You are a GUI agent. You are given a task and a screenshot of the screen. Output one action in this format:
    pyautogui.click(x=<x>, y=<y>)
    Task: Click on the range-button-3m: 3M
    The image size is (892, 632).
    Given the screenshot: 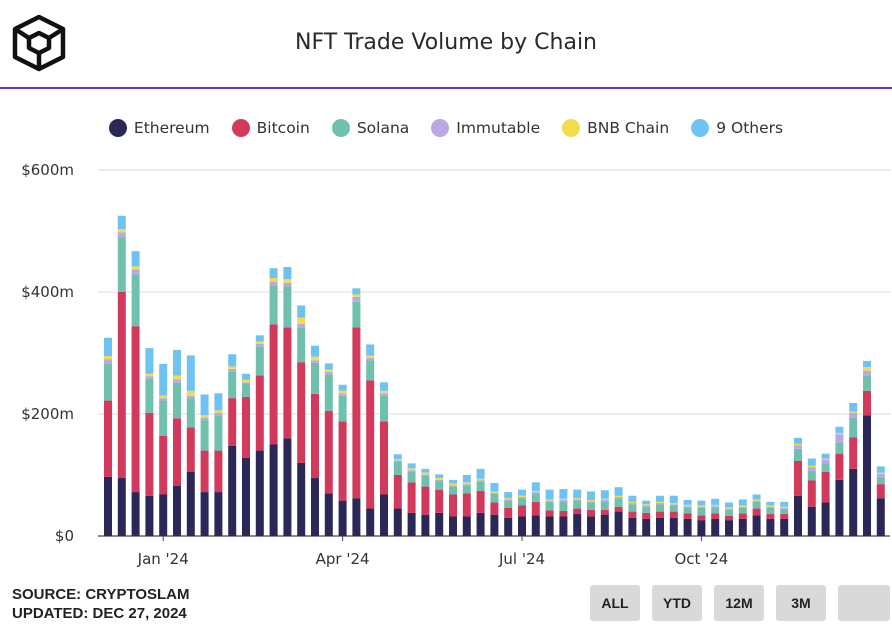 What is the action you would take?
    pyautogui.click(x=801, y=603)
    